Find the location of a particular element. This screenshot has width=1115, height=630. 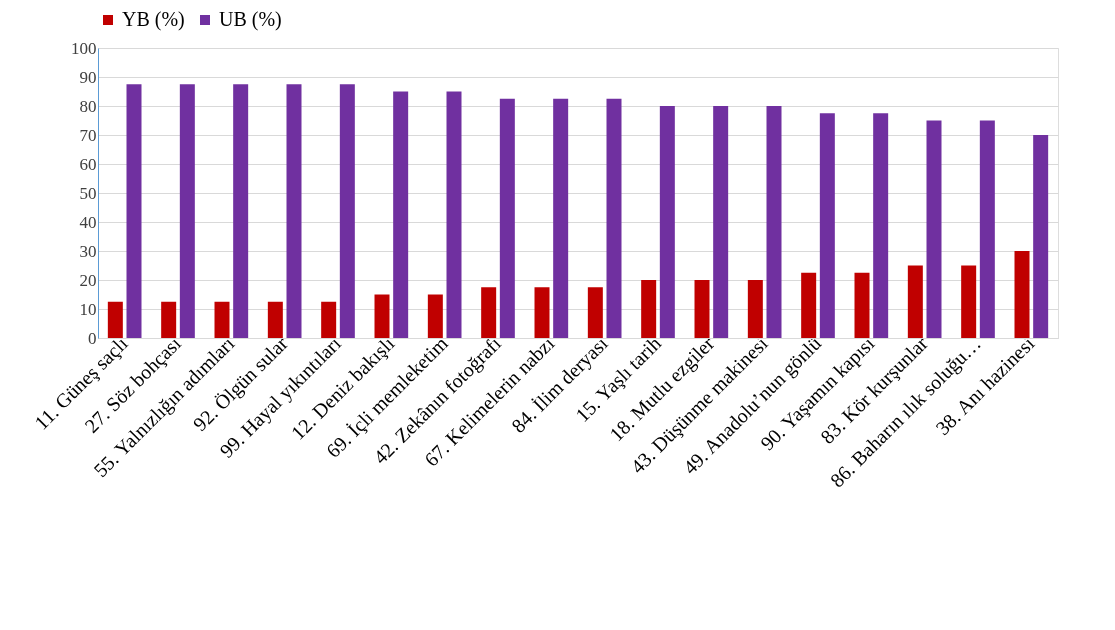

y-tick-label: 20 is located at coordinates (88, 280).